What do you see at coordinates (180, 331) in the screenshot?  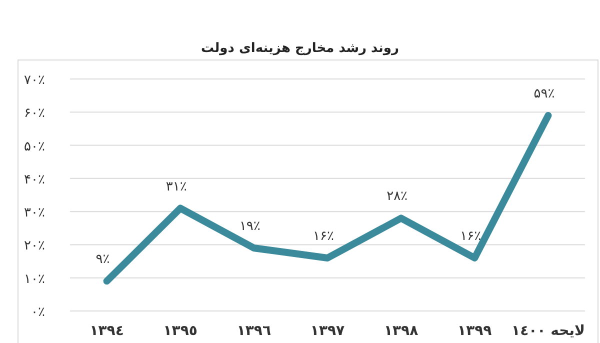 I see `x-tick-label: ١٣٩٥` at bounding box center [180, 331].